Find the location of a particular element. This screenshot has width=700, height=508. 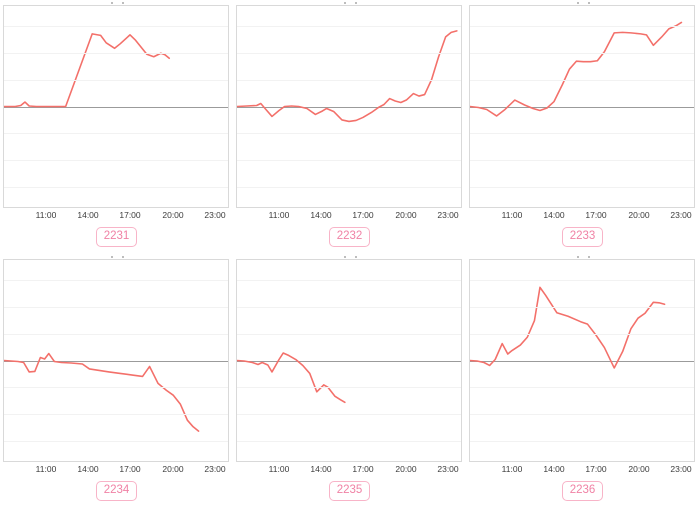

chart-id-badge: 2236 is located at coordinates (582, 491).